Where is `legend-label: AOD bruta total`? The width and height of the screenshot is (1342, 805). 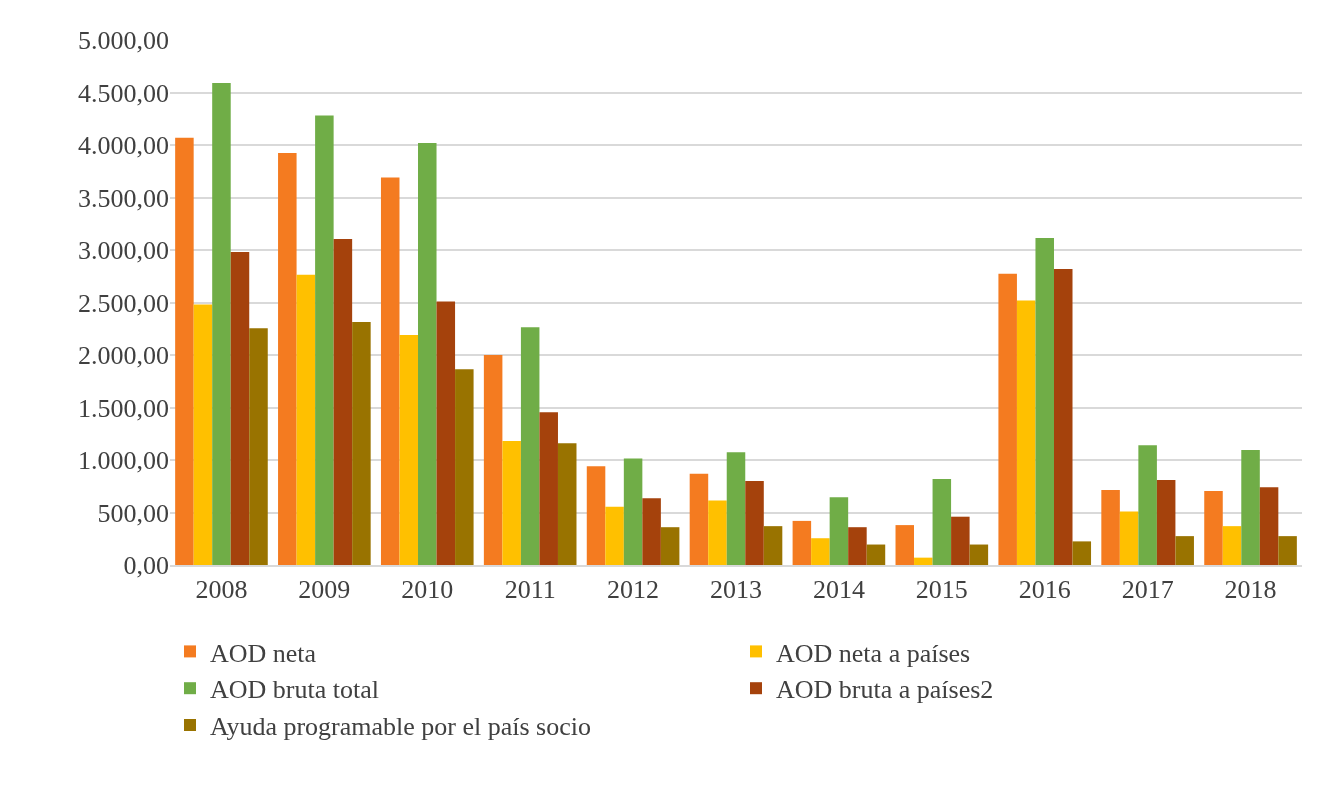
legend-label: AOD bruta total is located at coordinates (294, 690).